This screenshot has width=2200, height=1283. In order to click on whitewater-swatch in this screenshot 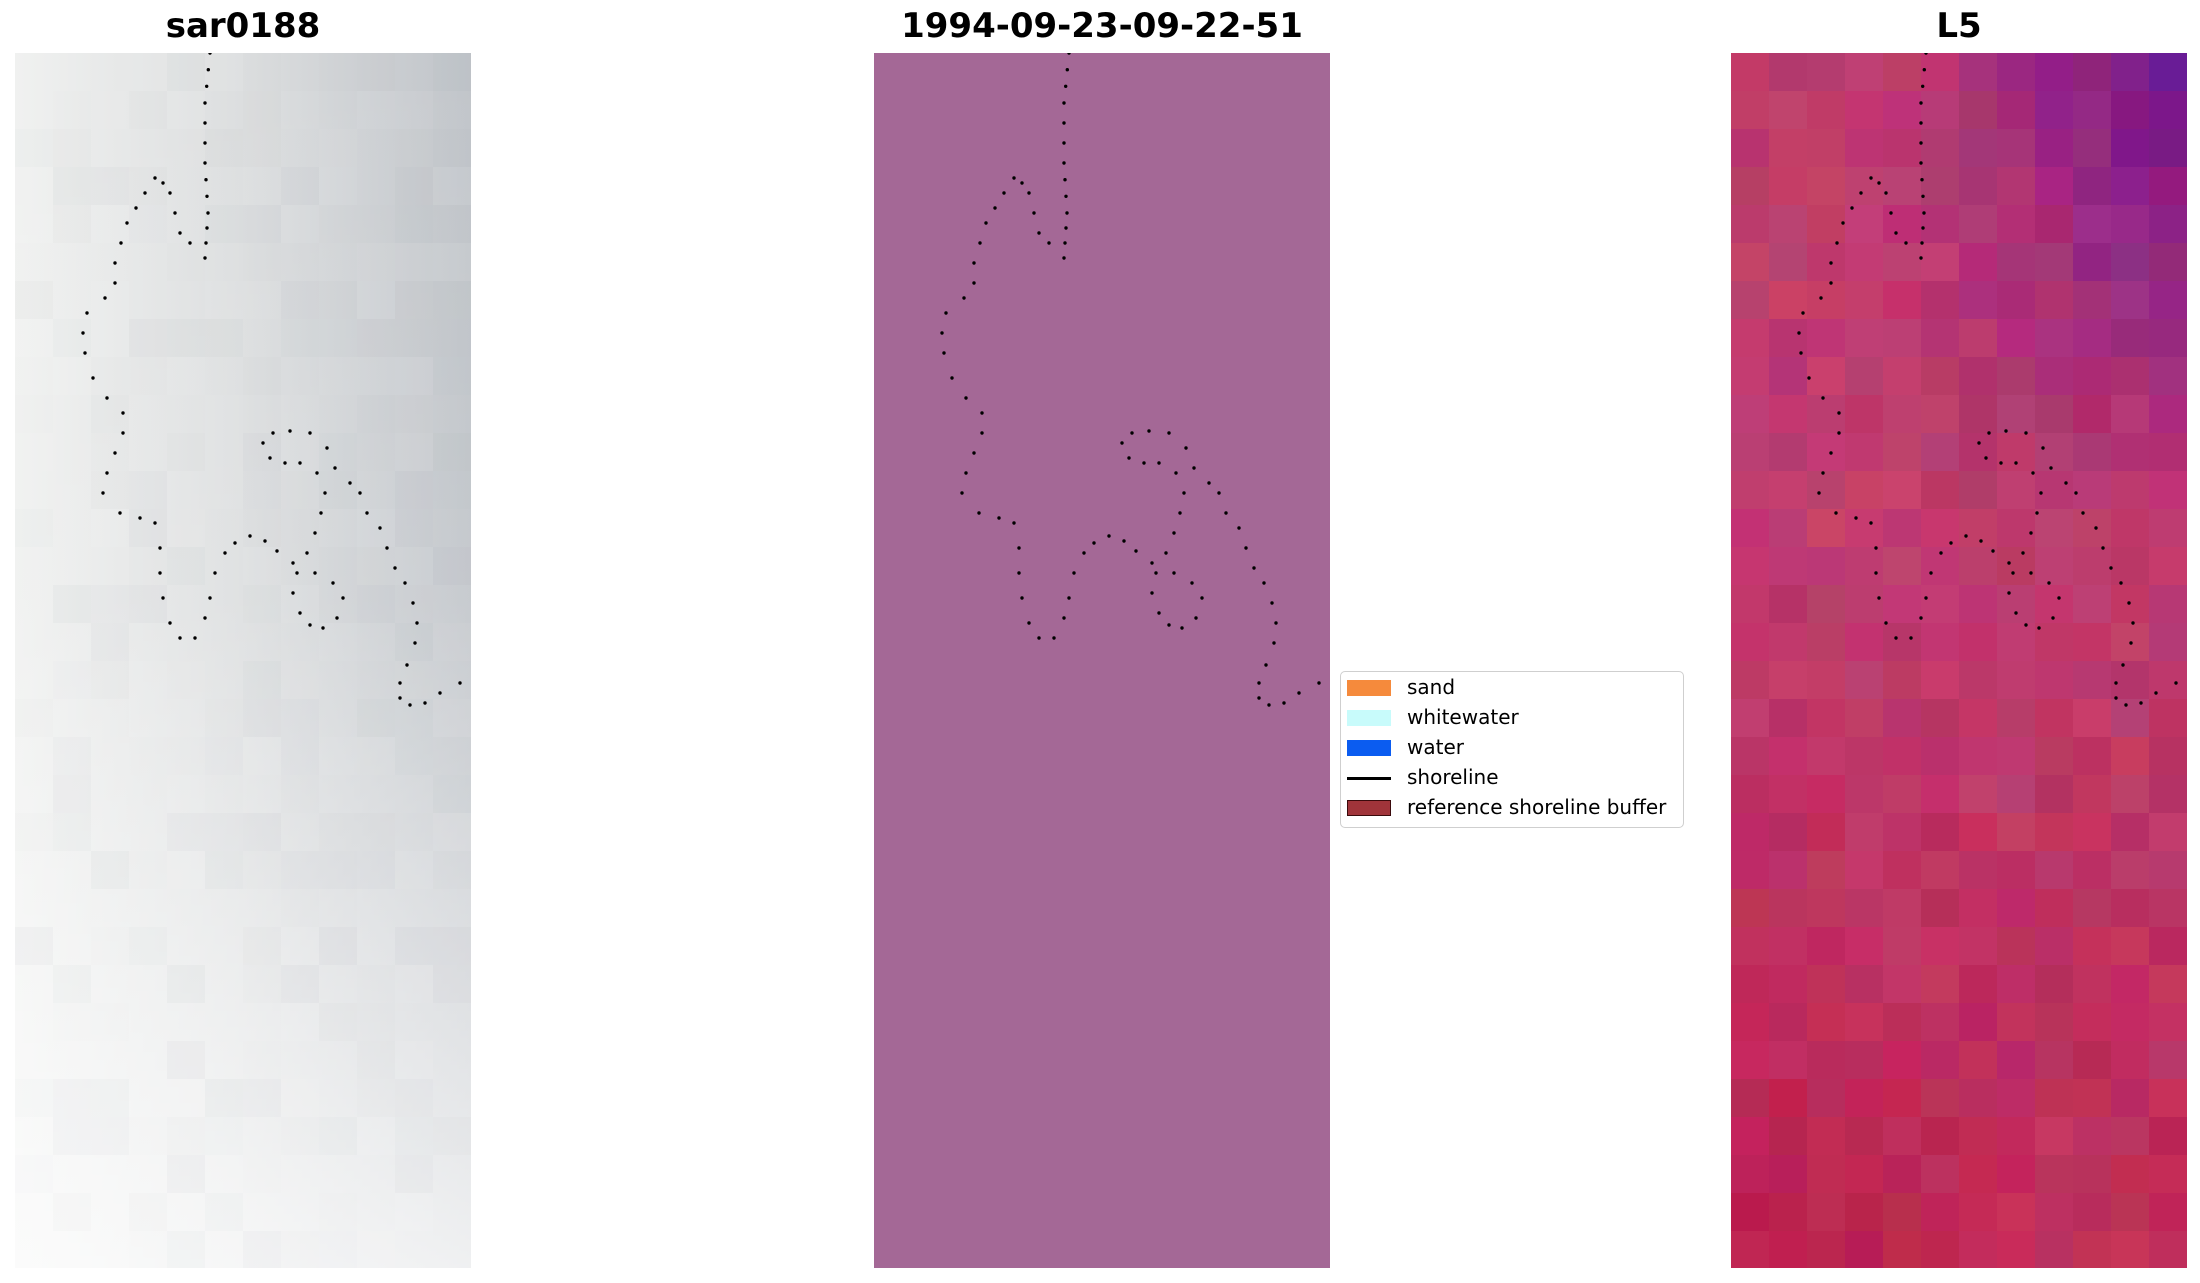, I will do `click(1369, 718)`.